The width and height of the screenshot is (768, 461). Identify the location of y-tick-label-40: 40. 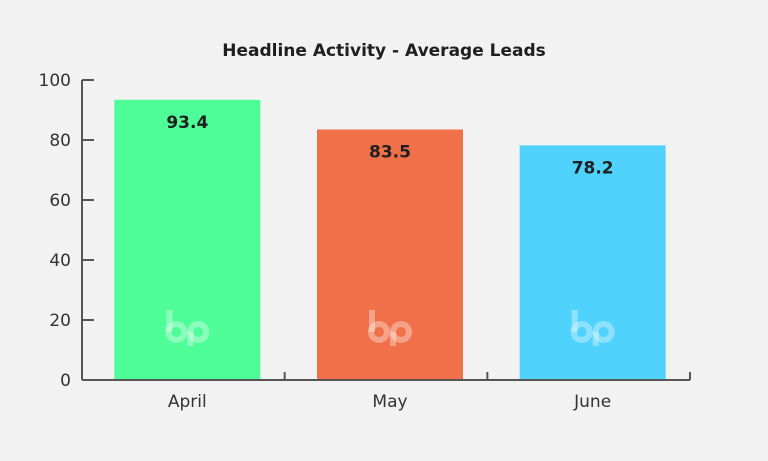
(60, 261).